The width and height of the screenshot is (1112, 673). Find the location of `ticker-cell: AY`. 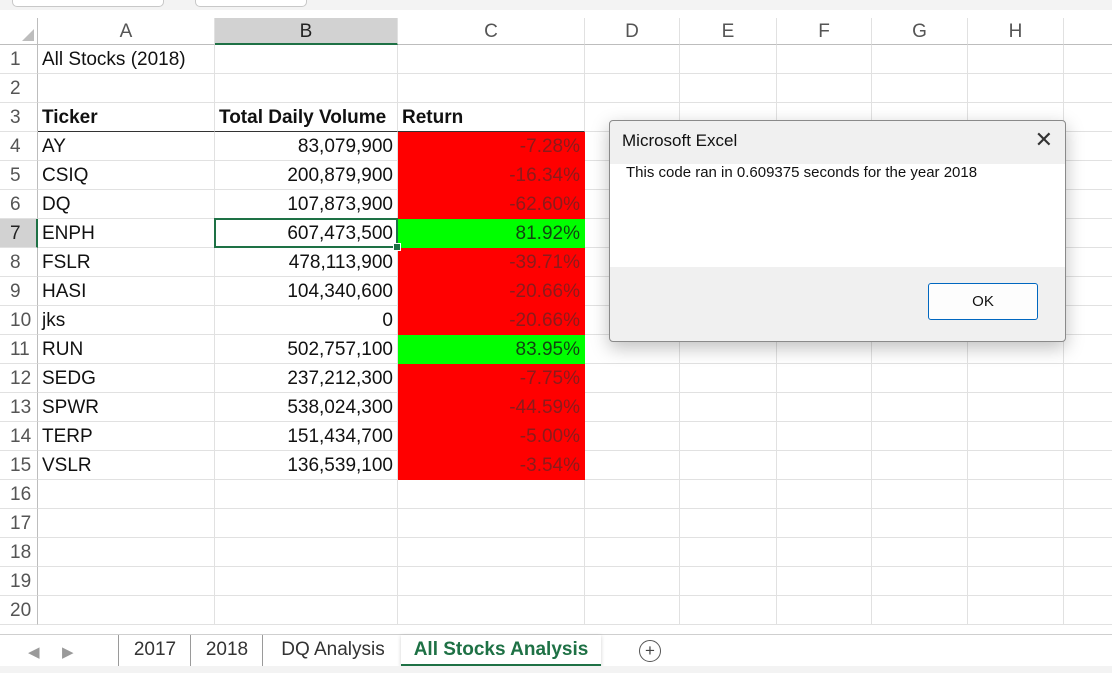

ticker-cell: AY is located at coordinates (126, 146).